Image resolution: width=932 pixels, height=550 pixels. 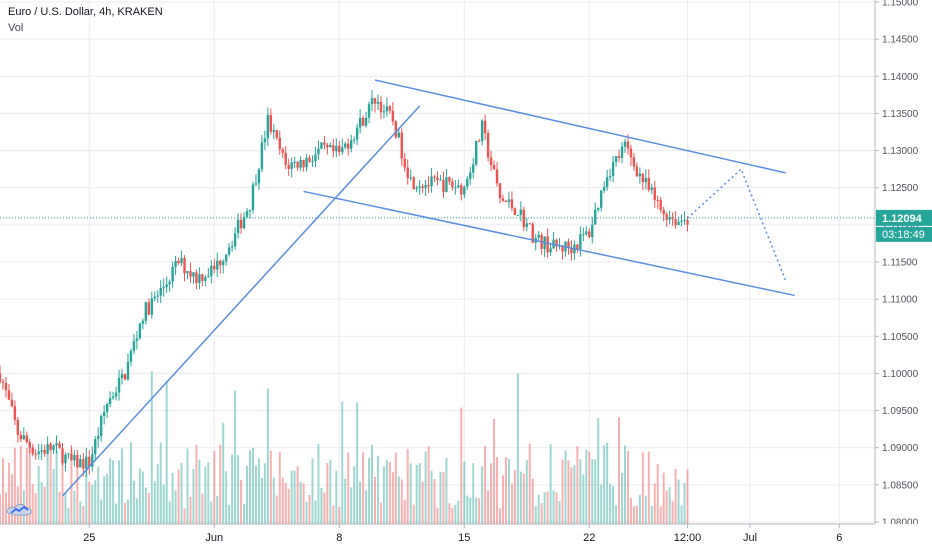 I want to click on price-tick-label: 1.09500, so click(x=900, y=411).